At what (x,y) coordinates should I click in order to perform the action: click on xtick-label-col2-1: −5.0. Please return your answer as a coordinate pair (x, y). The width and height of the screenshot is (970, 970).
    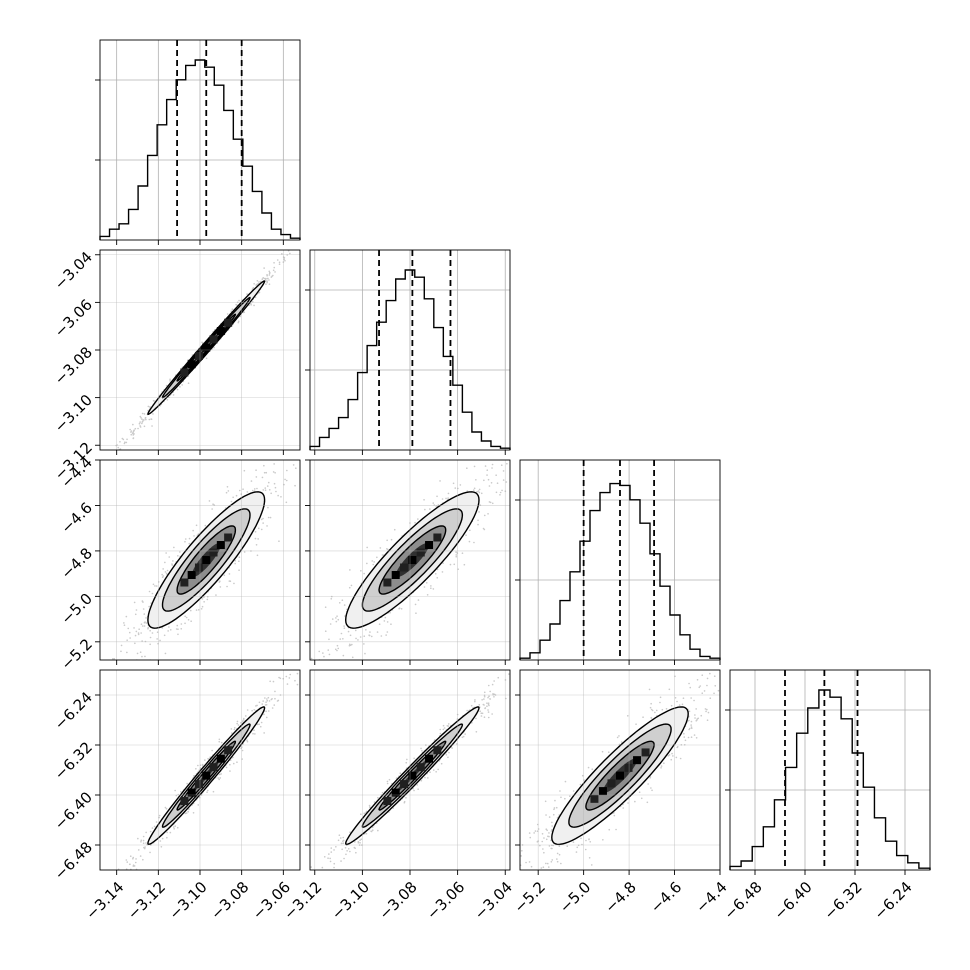
    Looking at the image, I should click on (575, 897).